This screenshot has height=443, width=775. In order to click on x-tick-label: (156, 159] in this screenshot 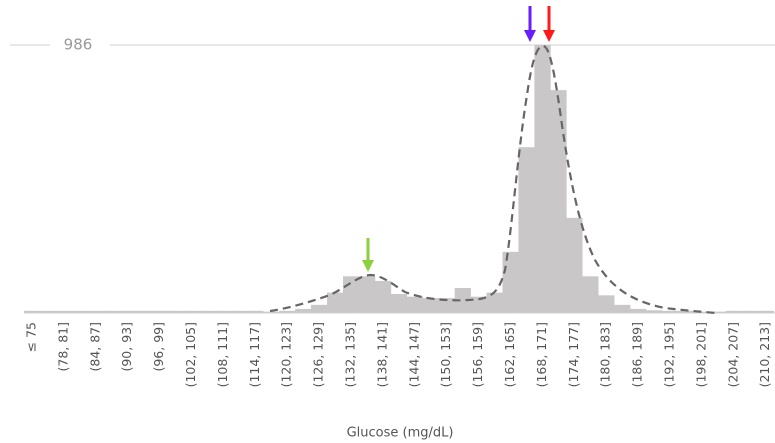, I will do `click(477, 354)`.